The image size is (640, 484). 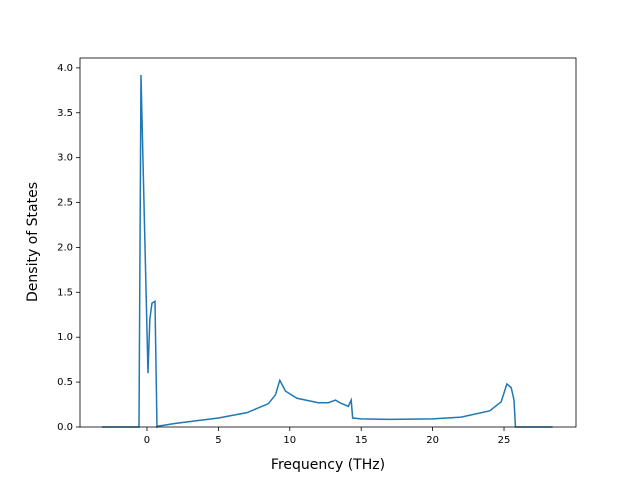 I want to click on y-tick-label: 2.0, so click(x=65, y=247).